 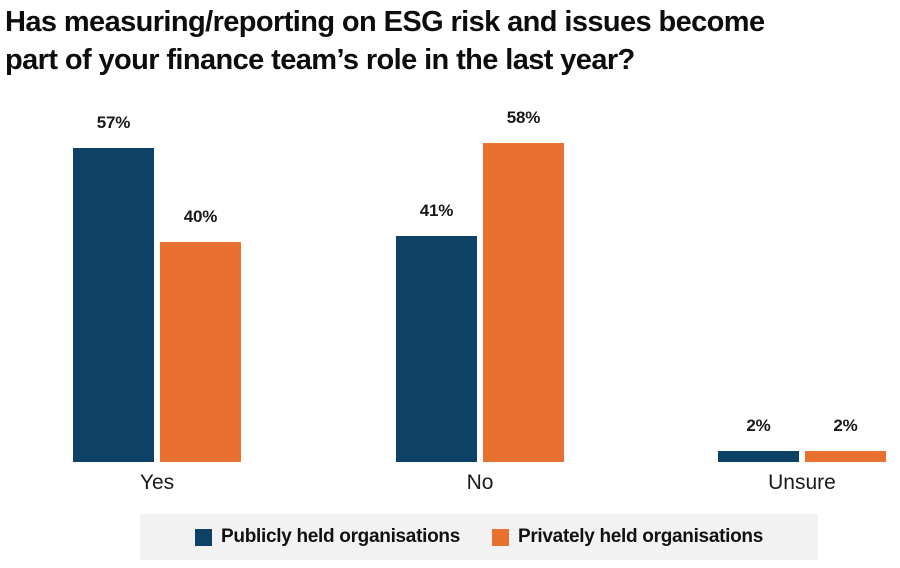 What do you see at coordinates (436, 210) in the screenshot?
I see `value-label-no-series-0: 41%` at bounding box center [436, 210].